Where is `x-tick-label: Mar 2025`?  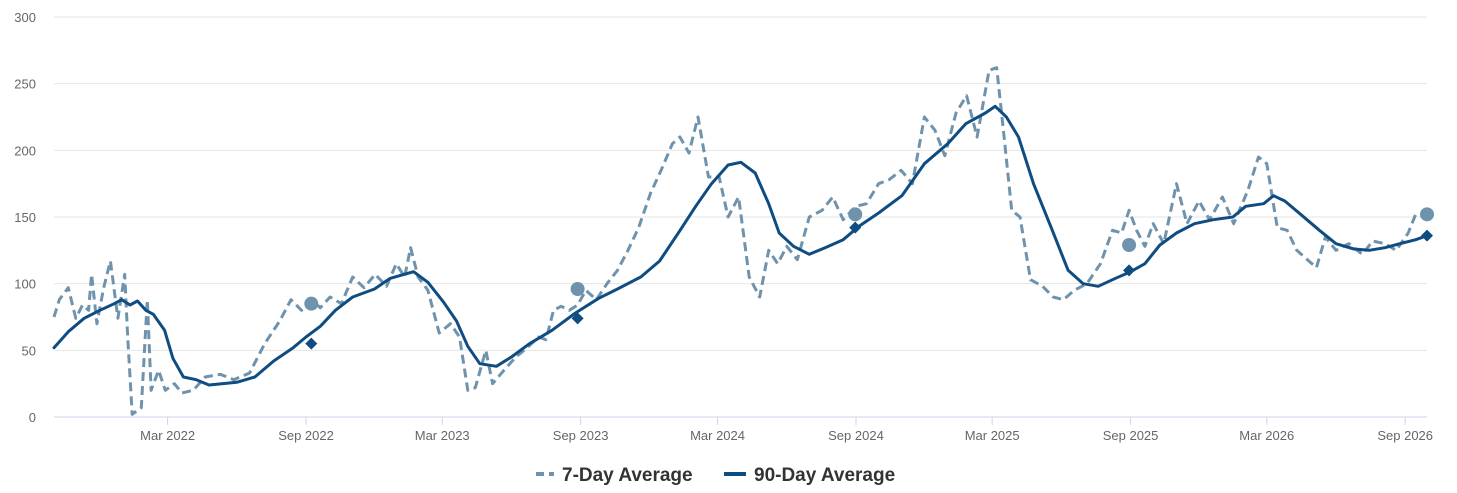 x-tick-label: Mar 2025 is located at coordinates (992, 435).